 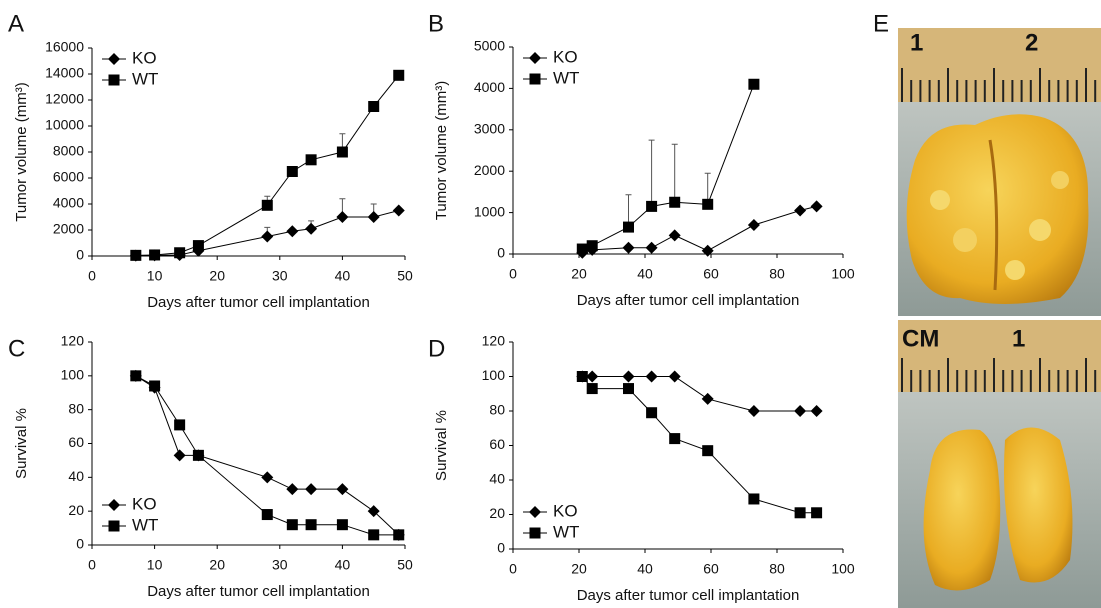 What do you see at coordinates (494, 375) in the screenshot?
I see `y-tick-label: 100` at bounding box center [494, 375].